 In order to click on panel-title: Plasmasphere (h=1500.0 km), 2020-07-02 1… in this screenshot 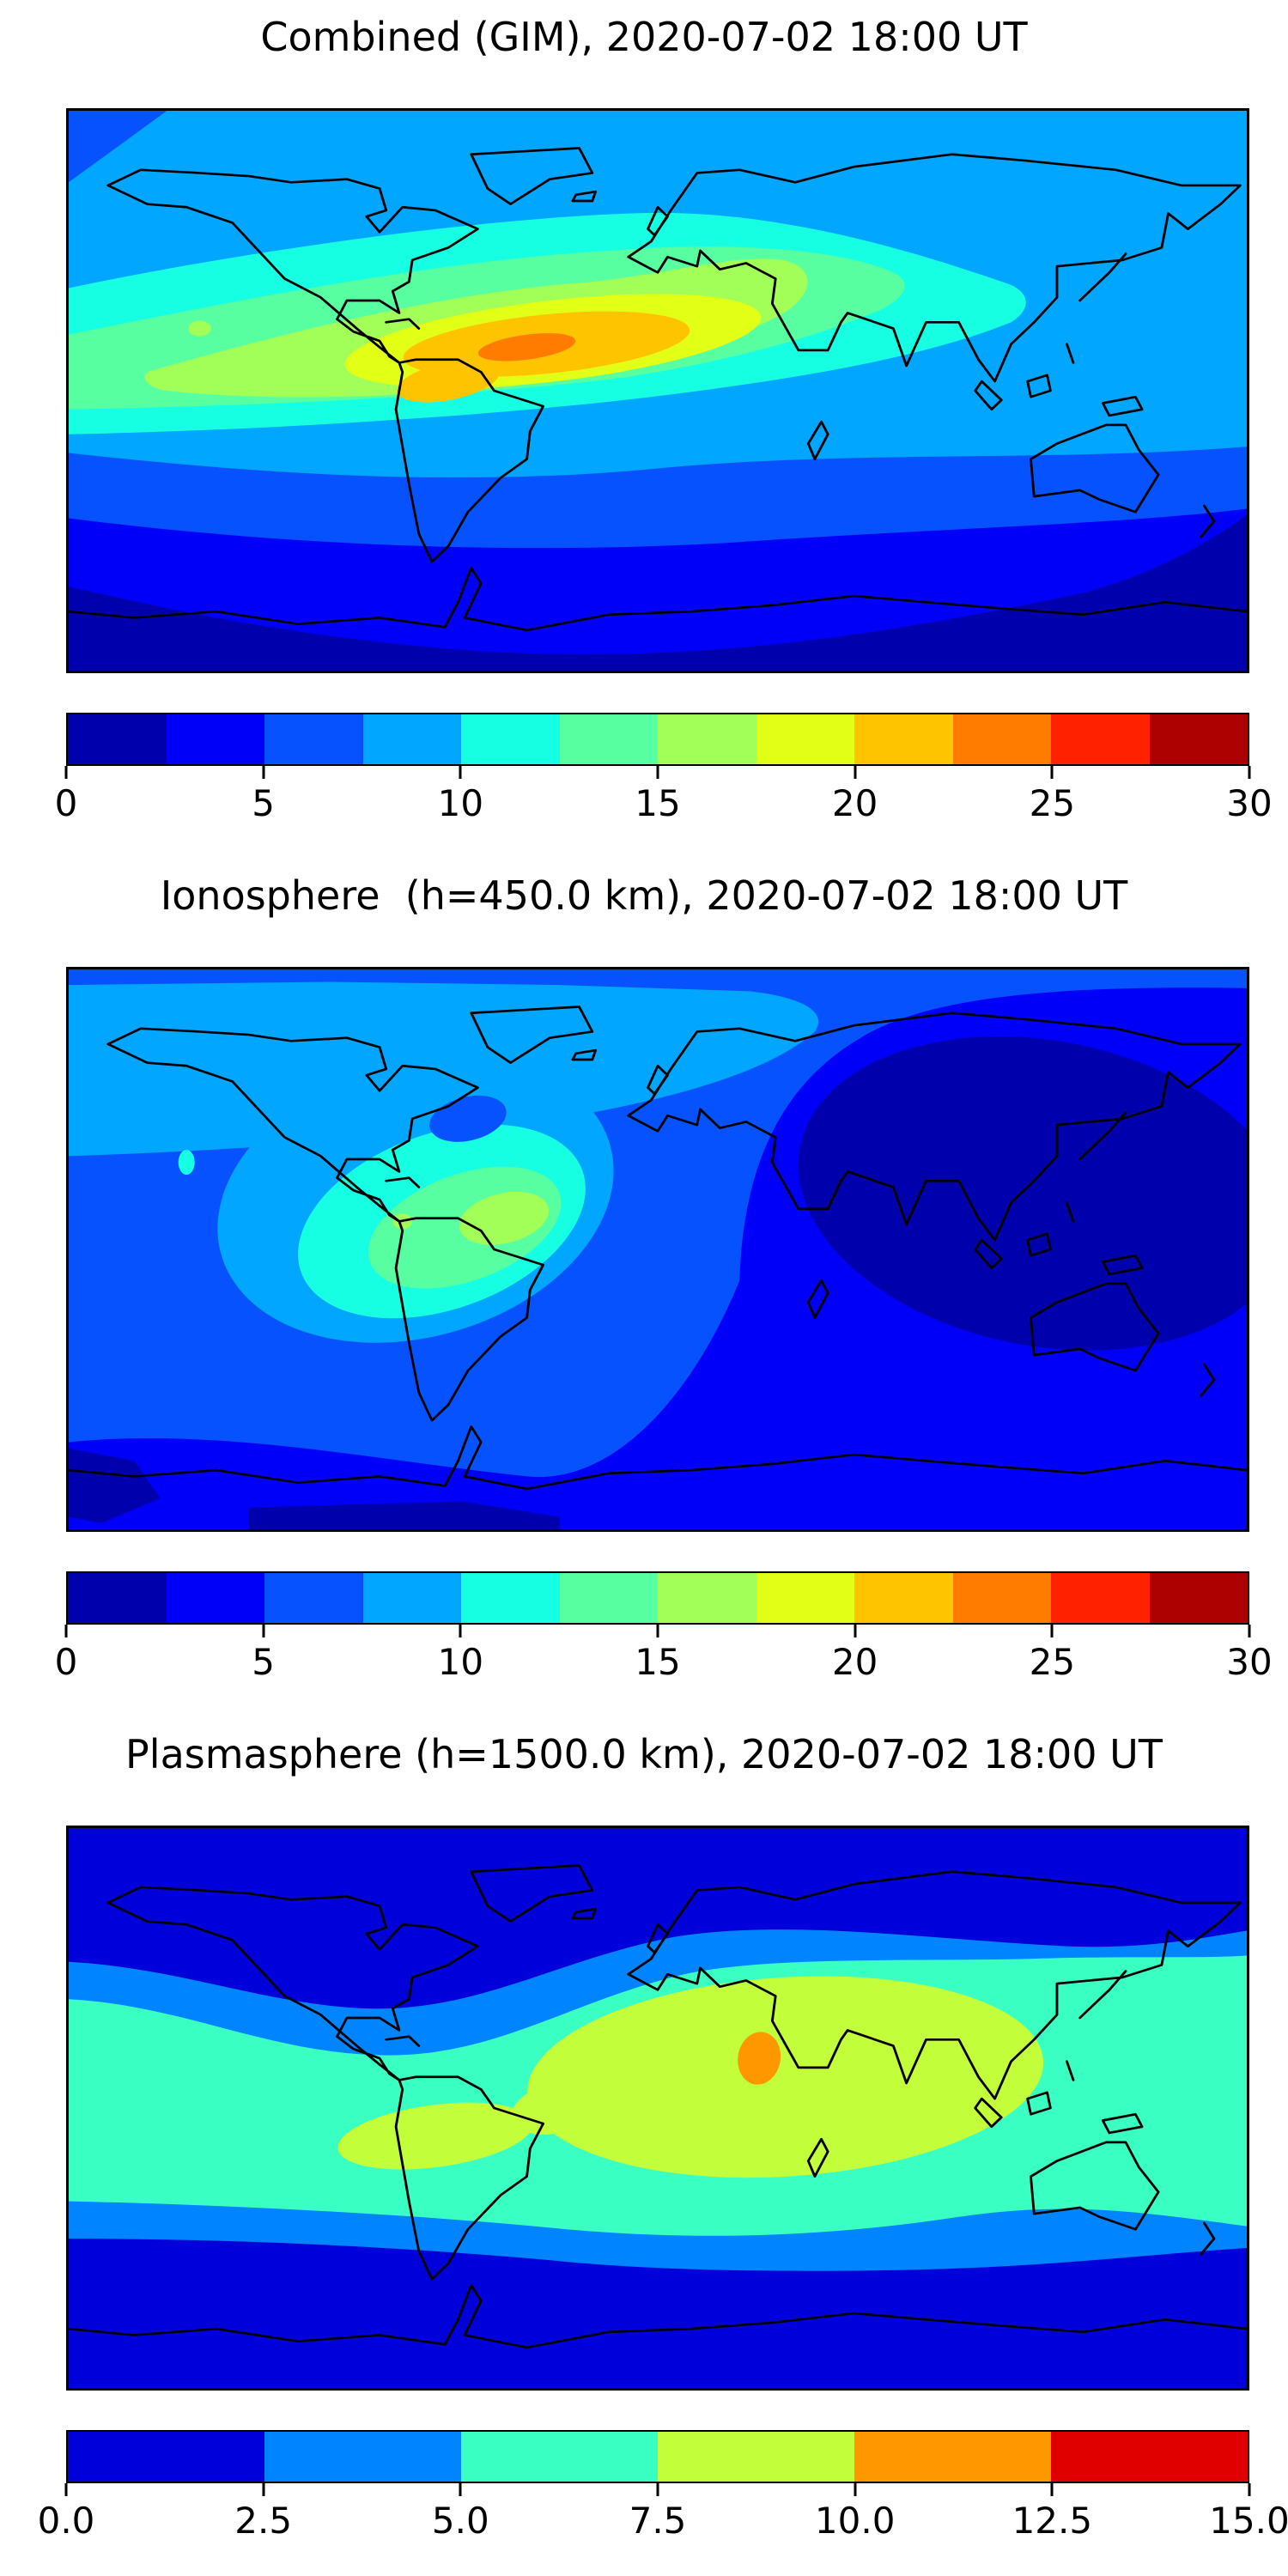, I will do `click(644, 1754)`.